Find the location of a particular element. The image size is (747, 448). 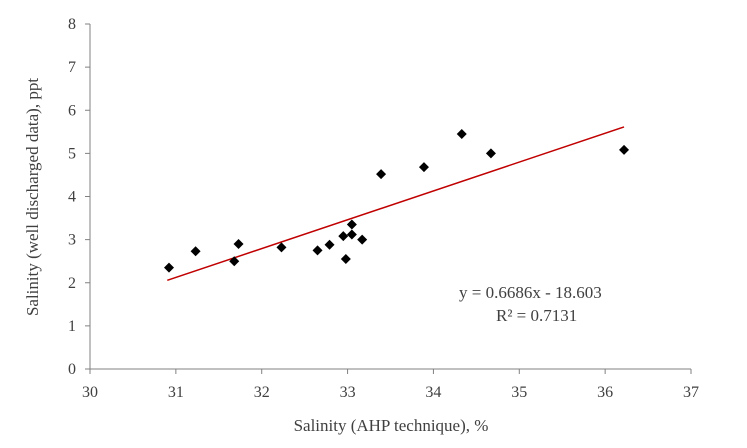

r-squared-label: R² = 0.7131 is located at coordinates (536, 315).